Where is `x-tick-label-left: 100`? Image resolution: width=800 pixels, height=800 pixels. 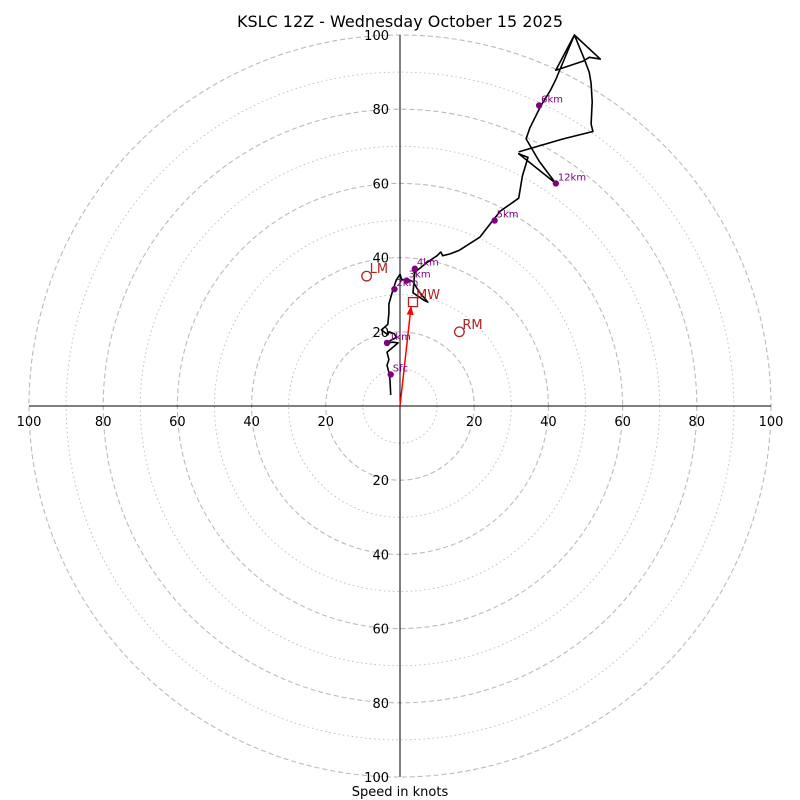
x-tick-label-left: 100 is located at coordinates (29, 422).